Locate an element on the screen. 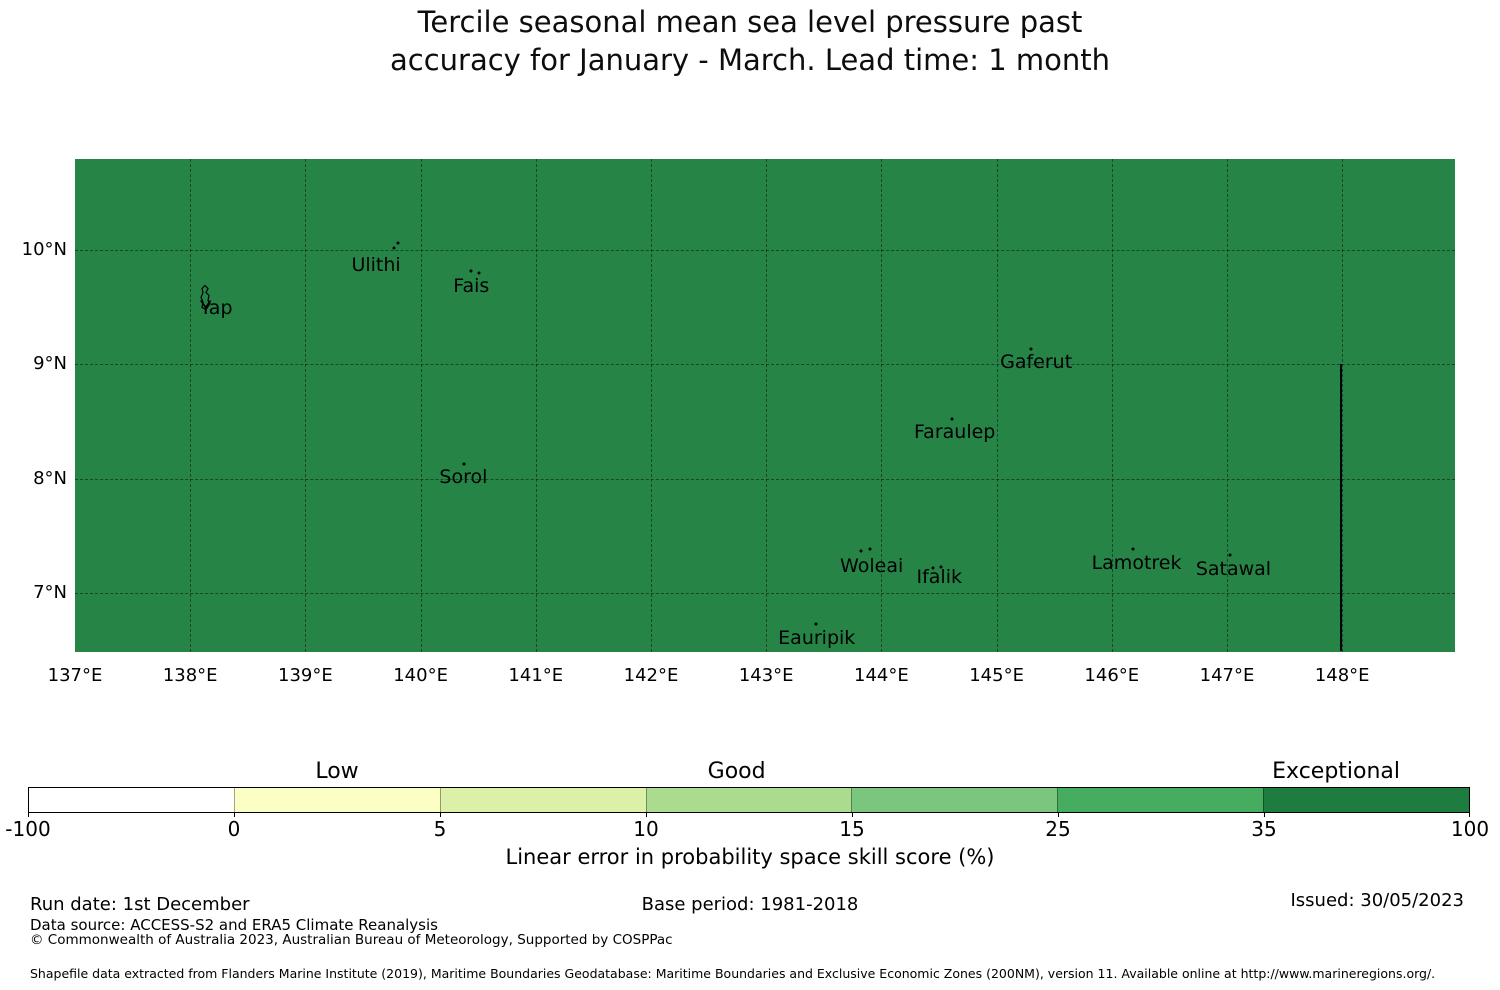 The width and height of the screenshot is (1500, 990). x-axis-tick-145e: 145°E is located at coordinates (996, 675).